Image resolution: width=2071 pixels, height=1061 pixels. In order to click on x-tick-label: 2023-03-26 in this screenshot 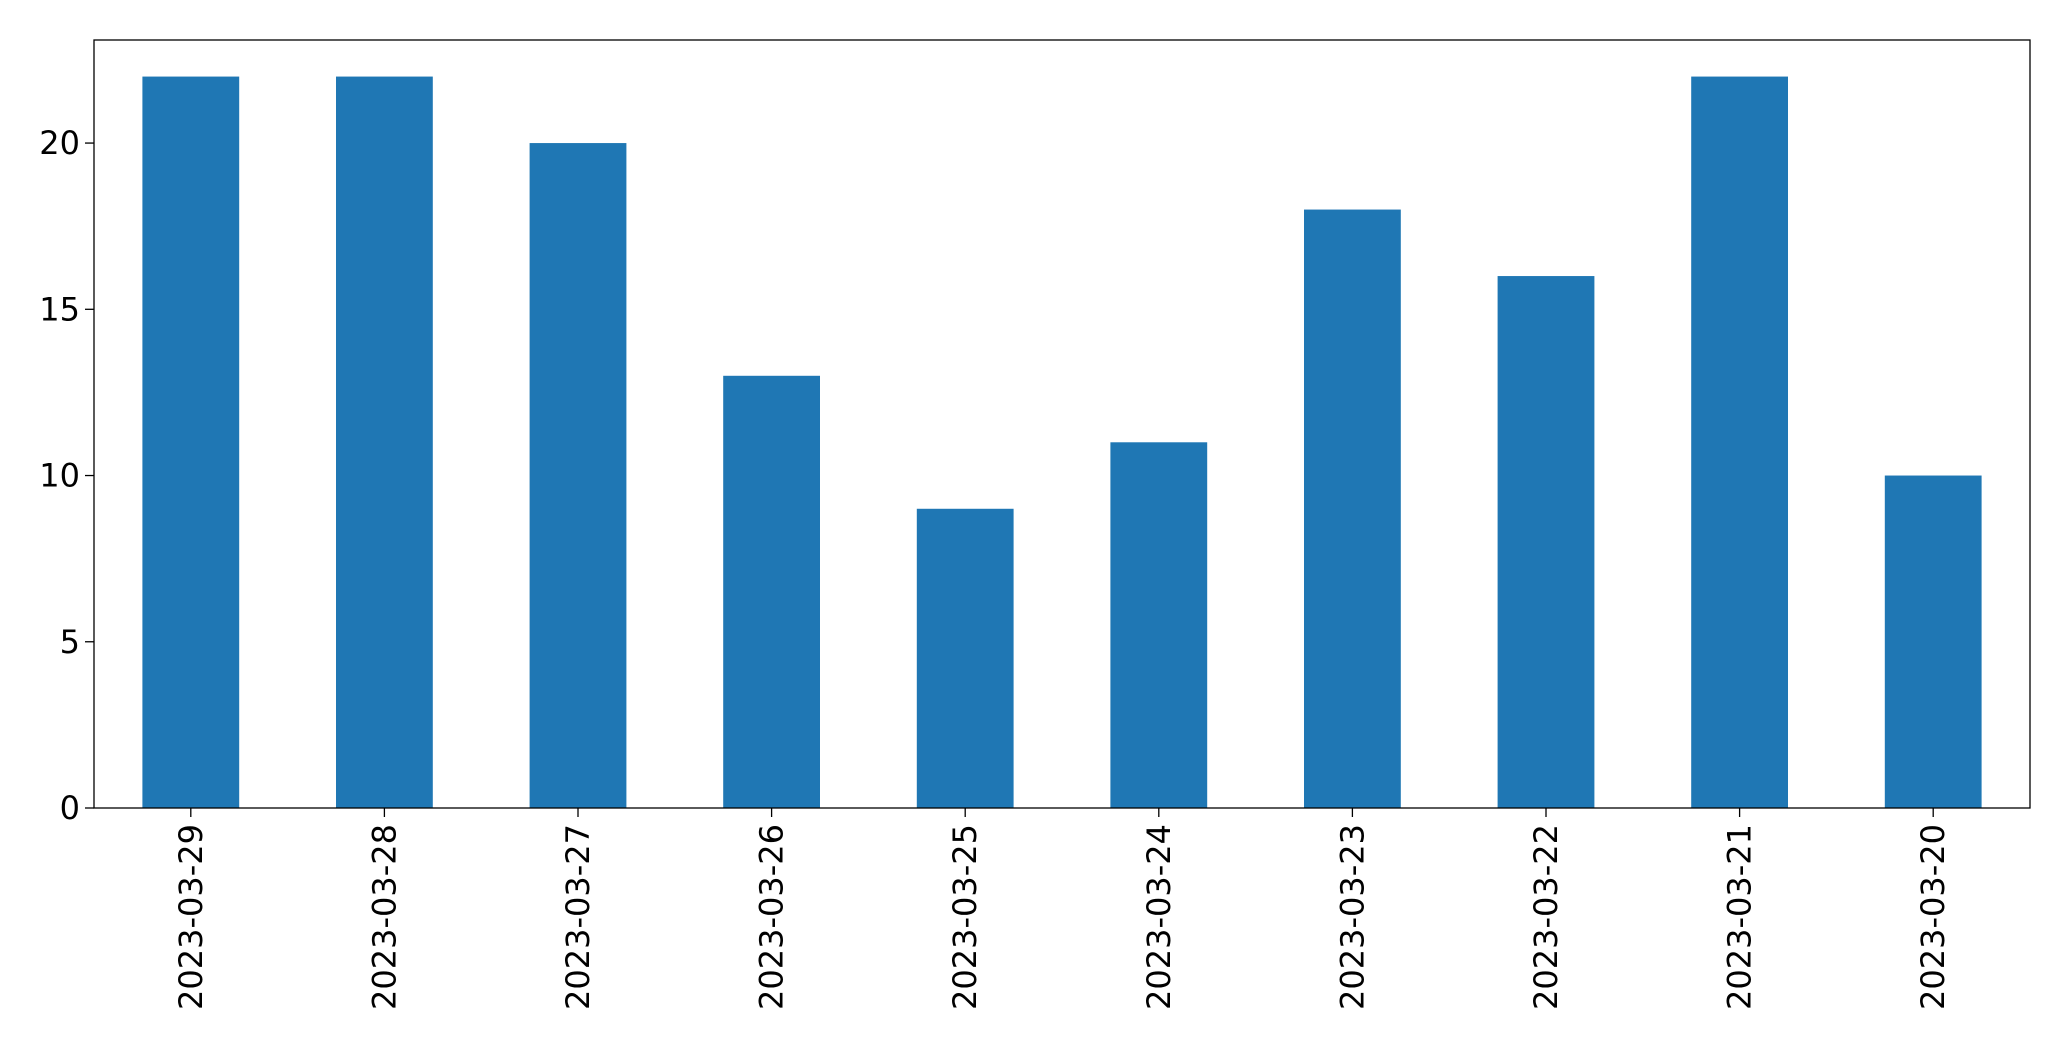, I will do `click(772, 917)`.